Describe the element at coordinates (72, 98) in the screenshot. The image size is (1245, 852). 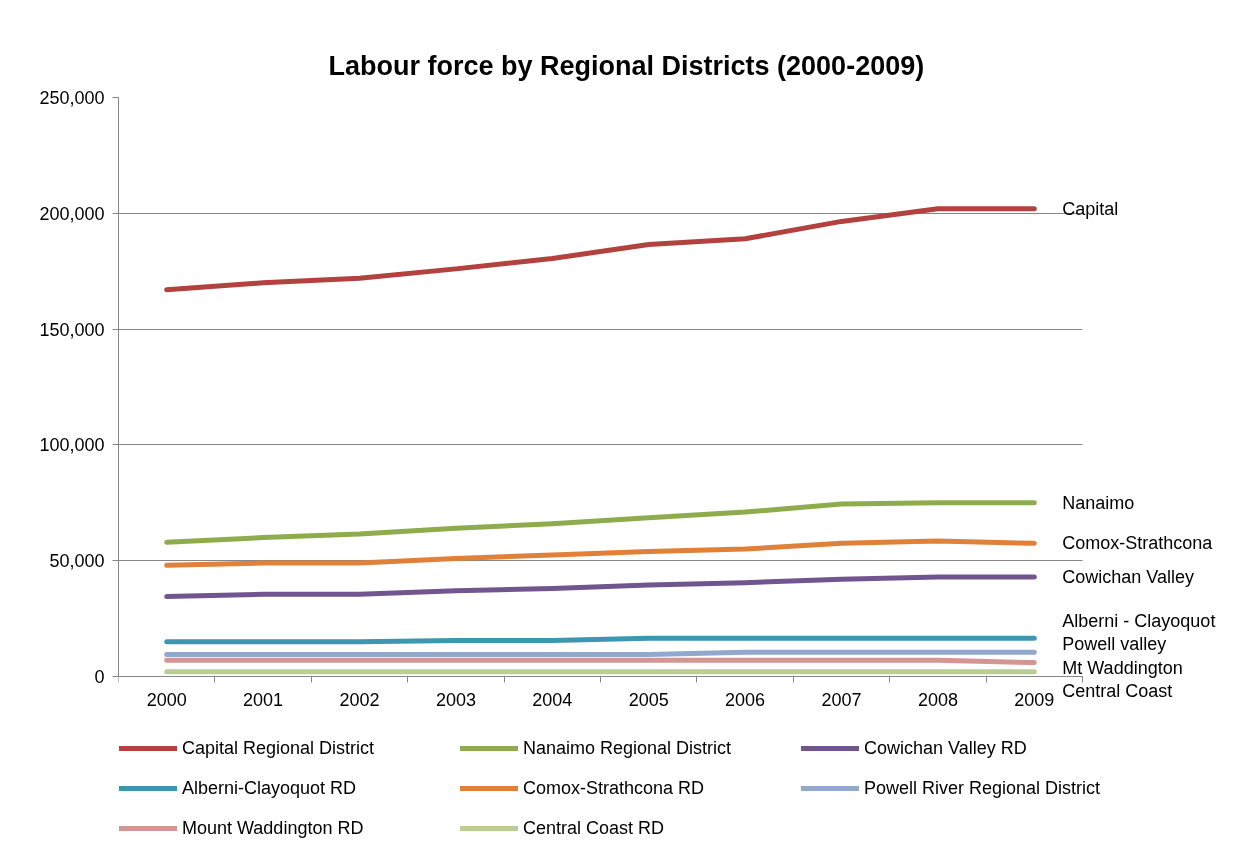
I see `y-tick-label: 250,000` at that location.